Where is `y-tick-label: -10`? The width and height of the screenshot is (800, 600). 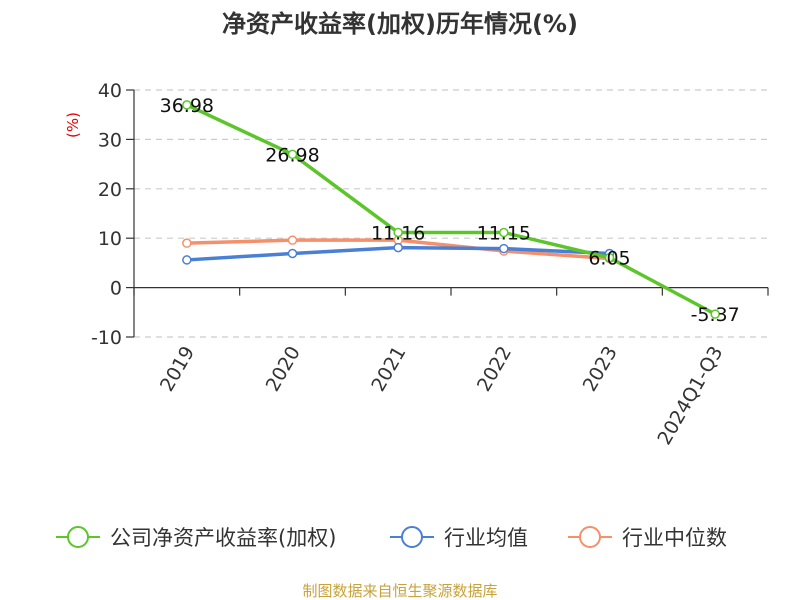
y-tick-label: -10 is located at coordinates (106, 338).